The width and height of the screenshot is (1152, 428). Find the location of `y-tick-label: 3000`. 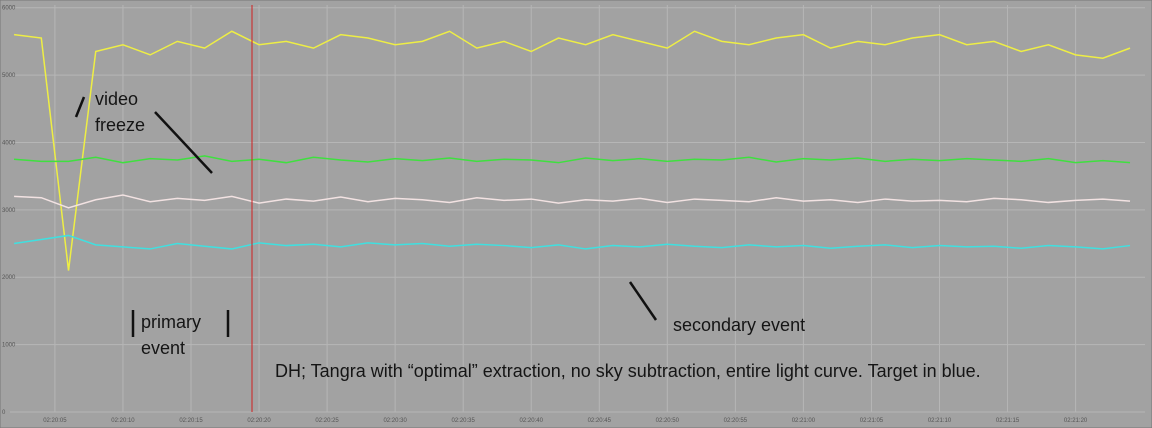

y-tick-label: 3000 is located at coordinates (9, 211).